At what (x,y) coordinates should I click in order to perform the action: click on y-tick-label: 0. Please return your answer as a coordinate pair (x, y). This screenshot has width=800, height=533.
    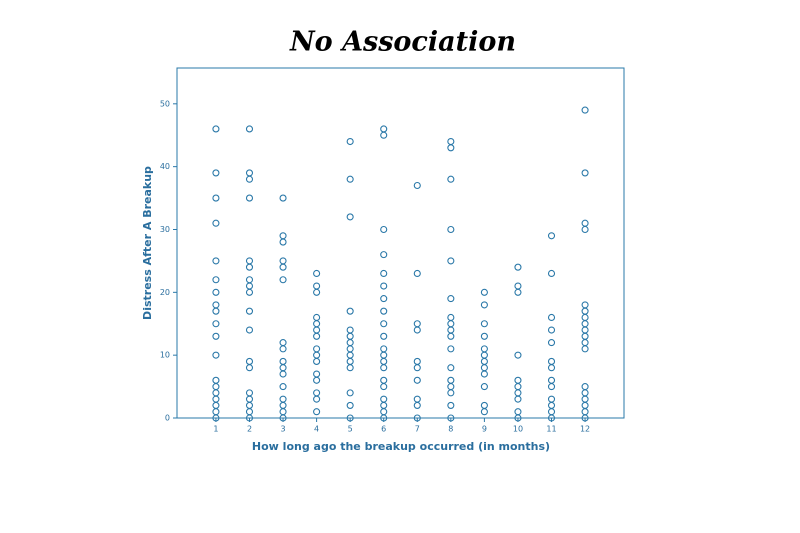
    Looking at the image, I should click on (167, 418).